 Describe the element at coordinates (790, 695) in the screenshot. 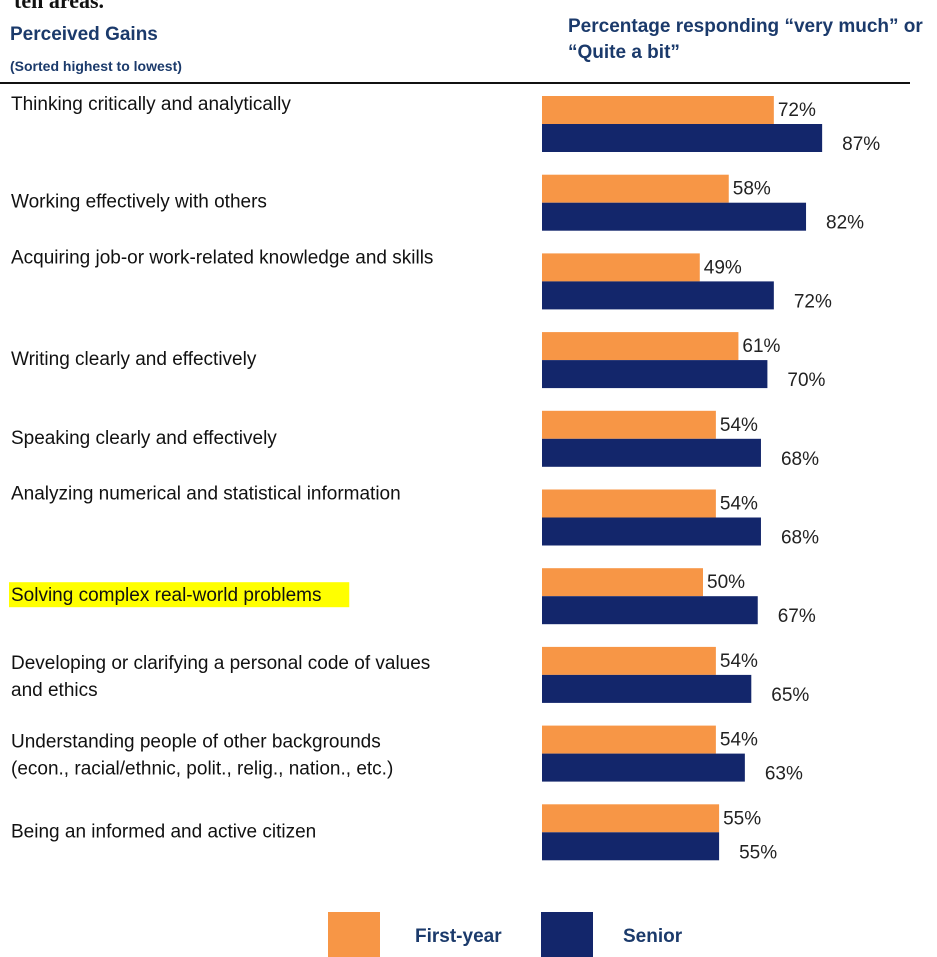

I see `value-label: 65%` at that location.